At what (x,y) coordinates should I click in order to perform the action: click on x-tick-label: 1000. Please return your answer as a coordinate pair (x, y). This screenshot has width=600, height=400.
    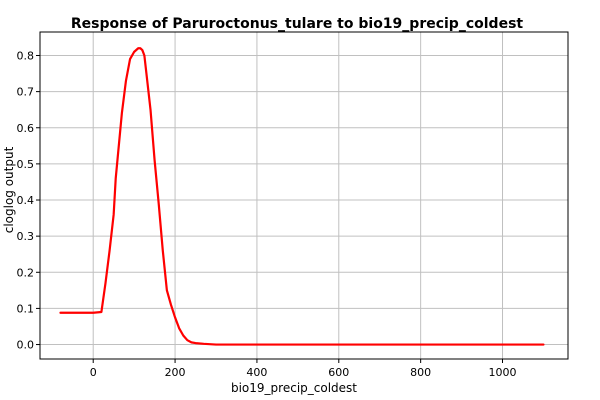
    Looking at the image, I should click on (503, 372).